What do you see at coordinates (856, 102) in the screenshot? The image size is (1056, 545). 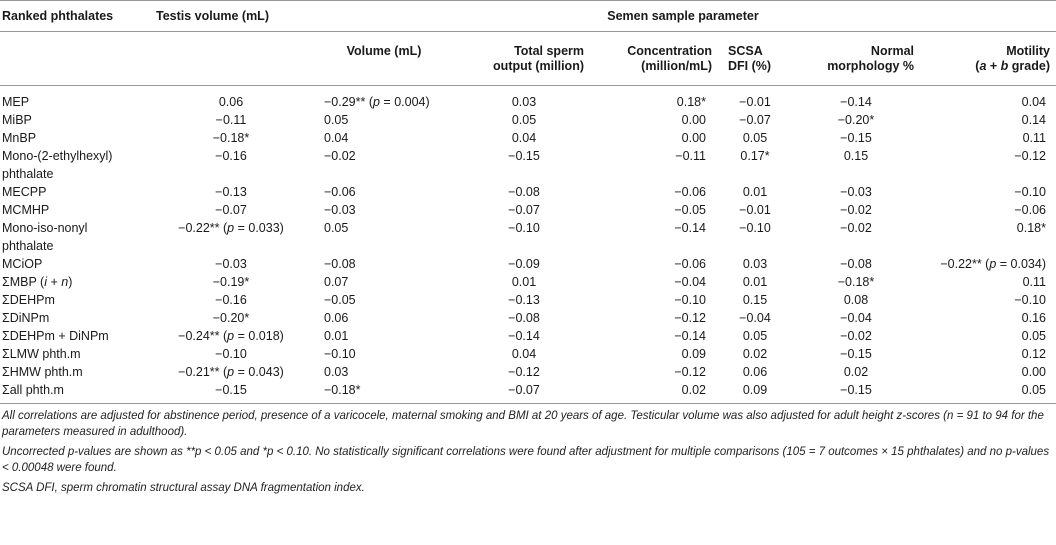 I see `normal-morphology-cell: −0.14` at bounding box center [856, 102].